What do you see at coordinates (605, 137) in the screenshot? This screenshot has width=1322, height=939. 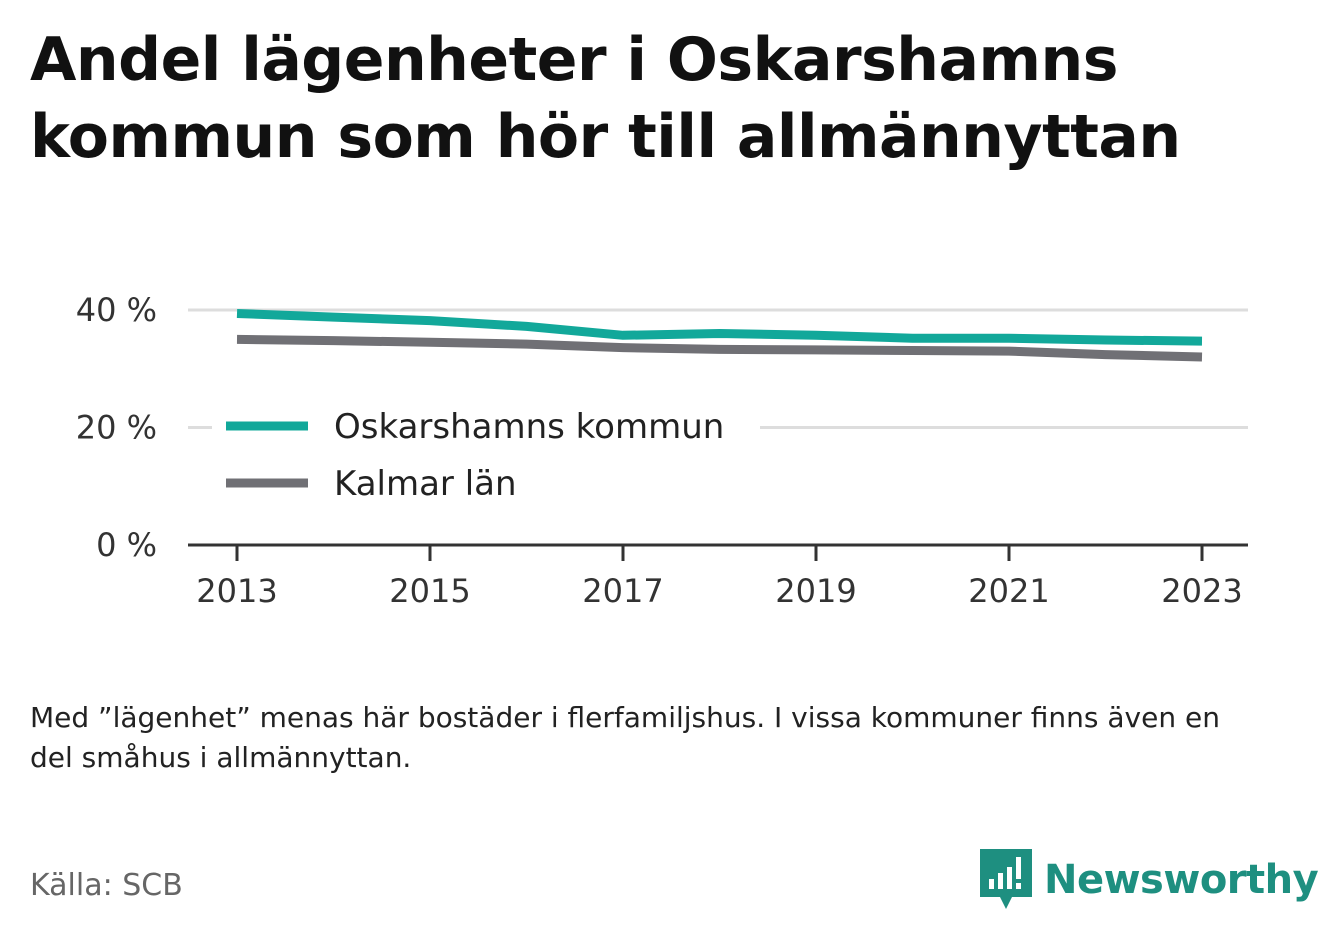 I see `chart-title-line-2: kommun som hör till allmännyttan` at bounding box center [605, 137].